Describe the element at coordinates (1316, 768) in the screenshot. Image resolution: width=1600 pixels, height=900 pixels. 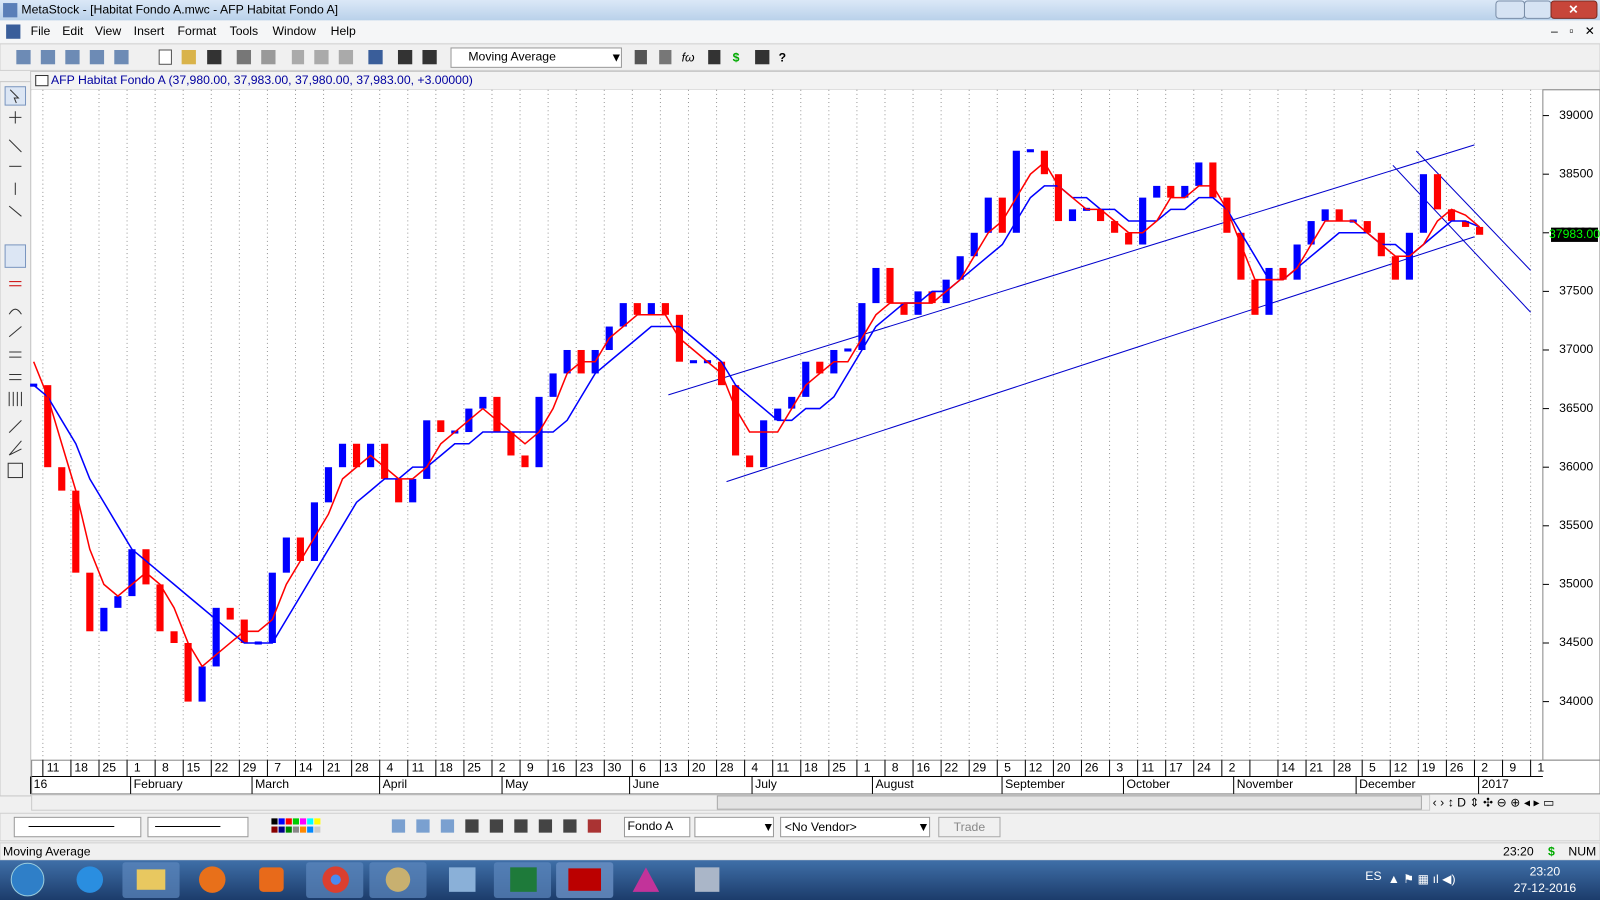
I see `x-tick-label: 21` at that location.